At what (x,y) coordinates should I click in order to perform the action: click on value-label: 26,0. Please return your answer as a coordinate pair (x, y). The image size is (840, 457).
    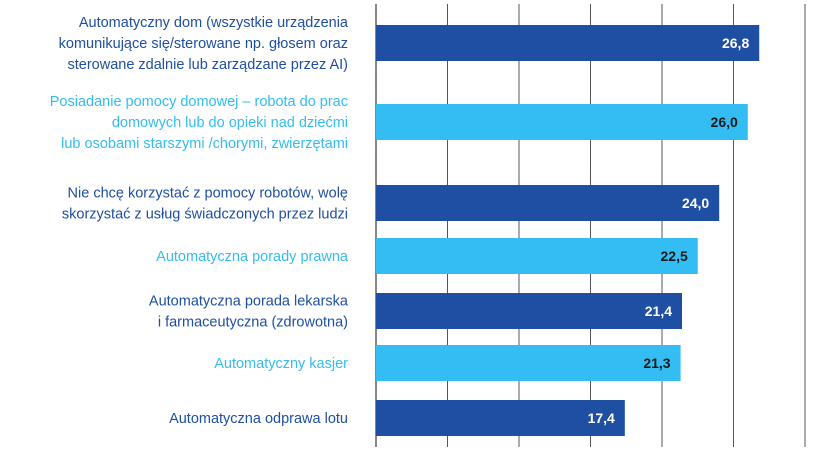
    Looking at the image, I should click on (724, 122).